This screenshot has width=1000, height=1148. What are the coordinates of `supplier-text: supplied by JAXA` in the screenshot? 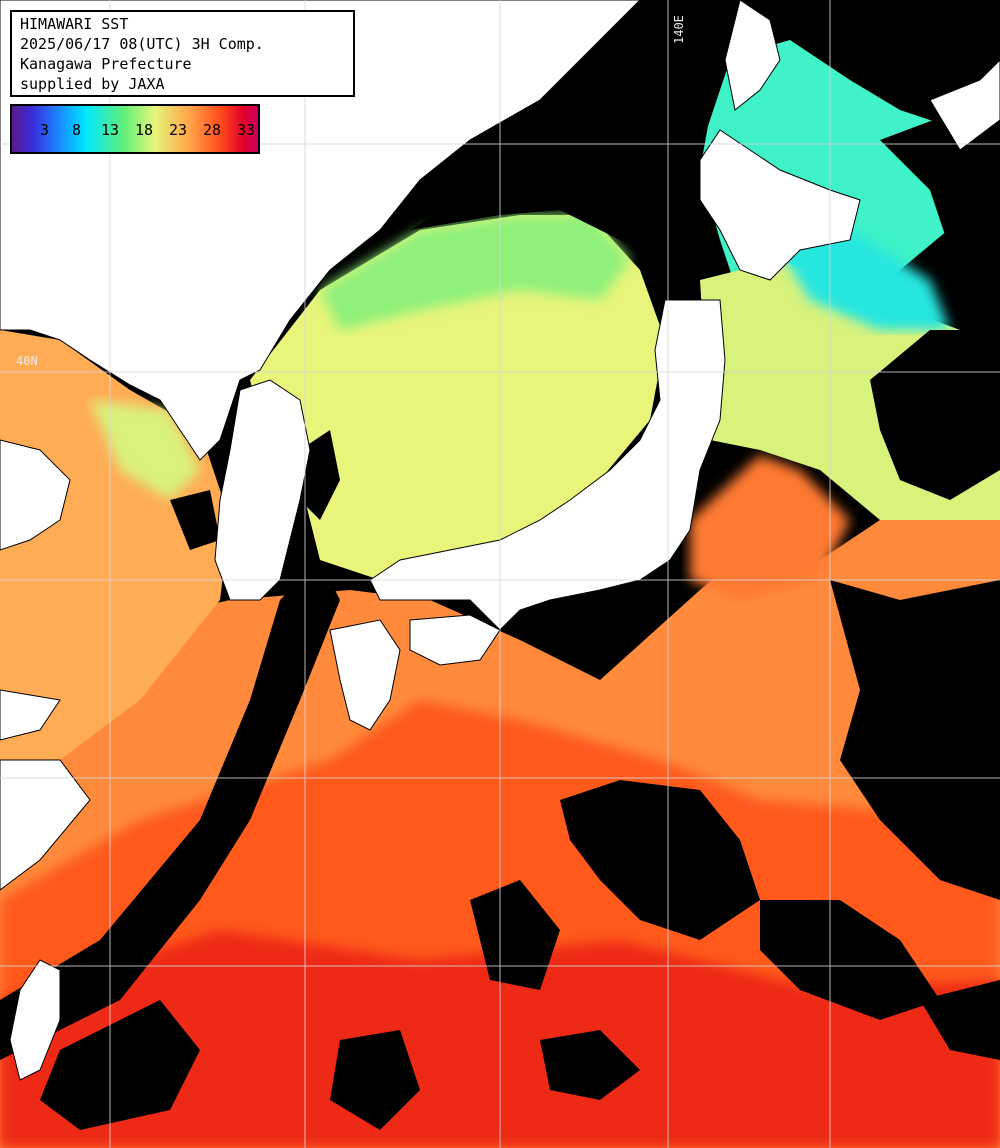 It's located at (92, 84).